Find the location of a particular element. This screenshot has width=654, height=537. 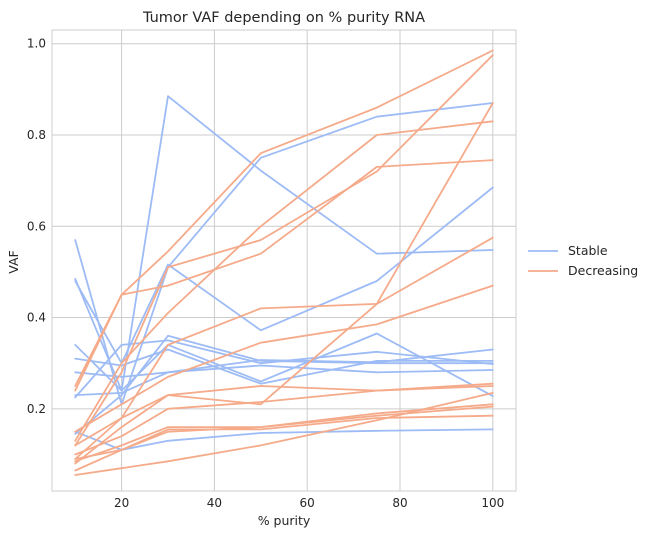

y-tick-label: 1.0 is located at coordinates (36, 44).